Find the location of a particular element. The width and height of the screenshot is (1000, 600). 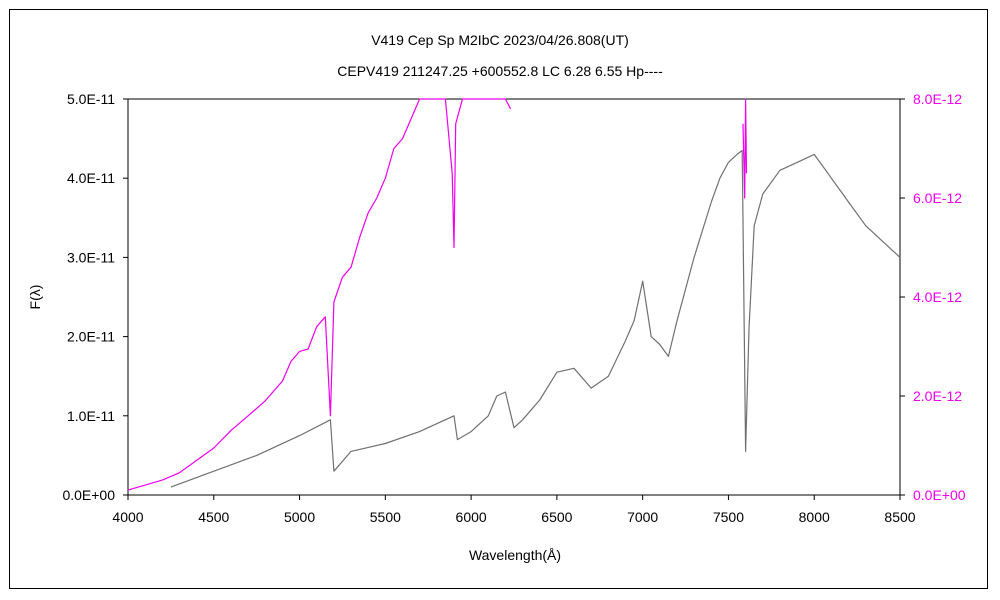

x-tick-label: 8500 is located at coordinates (899, 517).